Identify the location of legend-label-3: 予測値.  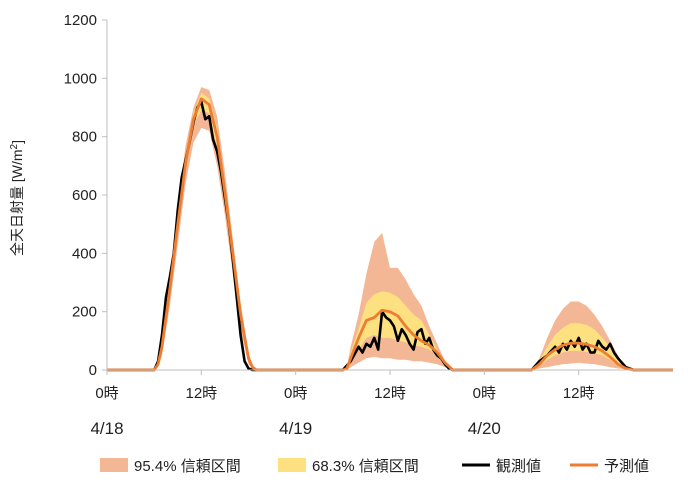
(626, 466).